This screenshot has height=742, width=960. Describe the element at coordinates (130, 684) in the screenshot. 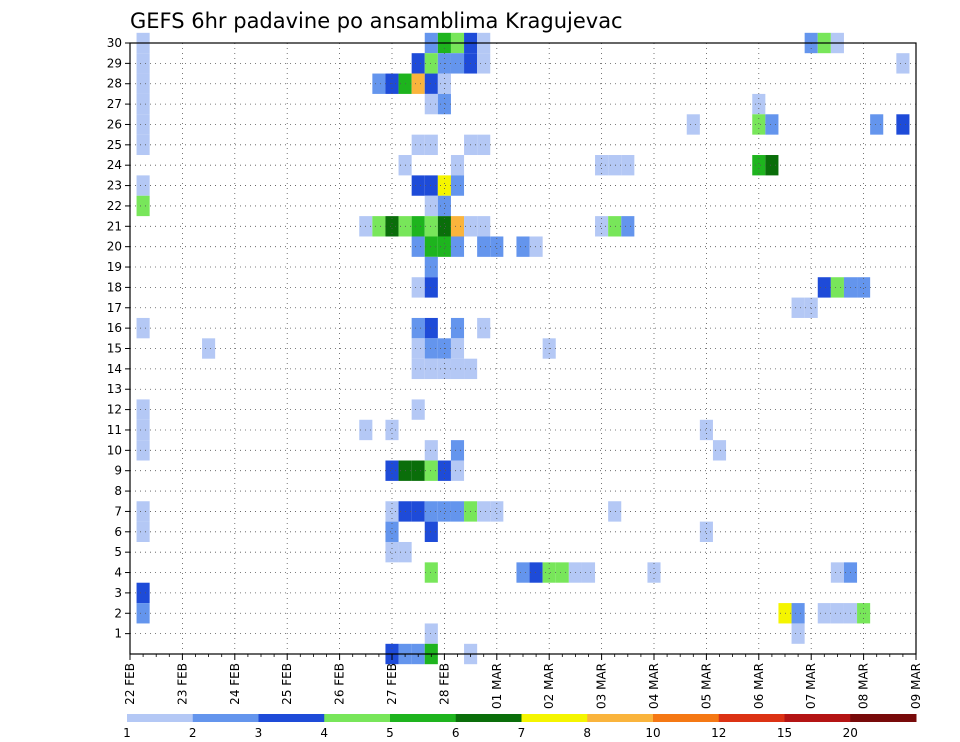

I see `x-tick-label: 22 FEB` at that location.